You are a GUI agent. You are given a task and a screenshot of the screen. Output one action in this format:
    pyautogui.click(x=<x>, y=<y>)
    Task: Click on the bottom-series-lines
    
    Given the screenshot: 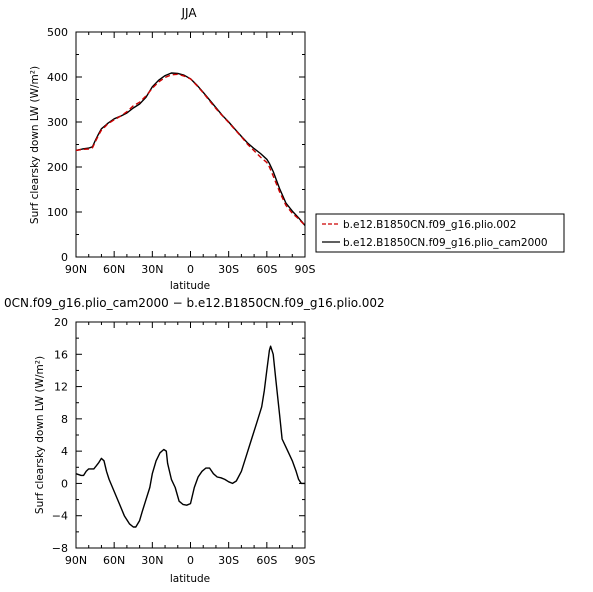 What is the action you would take?
    pyautogui.click(x=190, y=436)
    